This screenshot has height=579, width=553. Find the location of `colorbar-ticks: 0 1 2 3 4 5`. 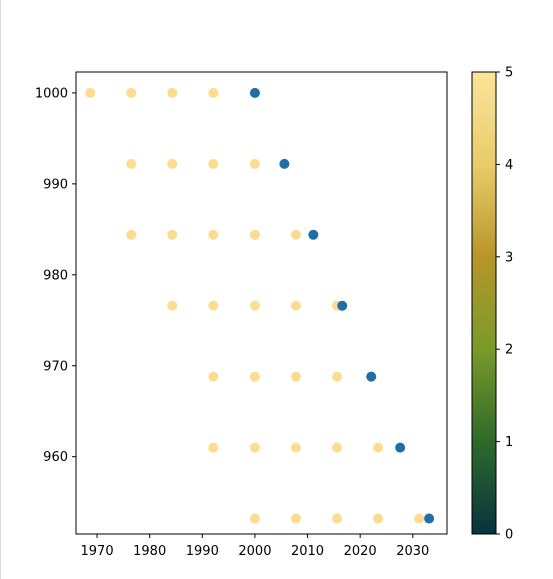

colorbar-ticks: 0 1 2 3 4 5 is located at coordinates (504, 304).